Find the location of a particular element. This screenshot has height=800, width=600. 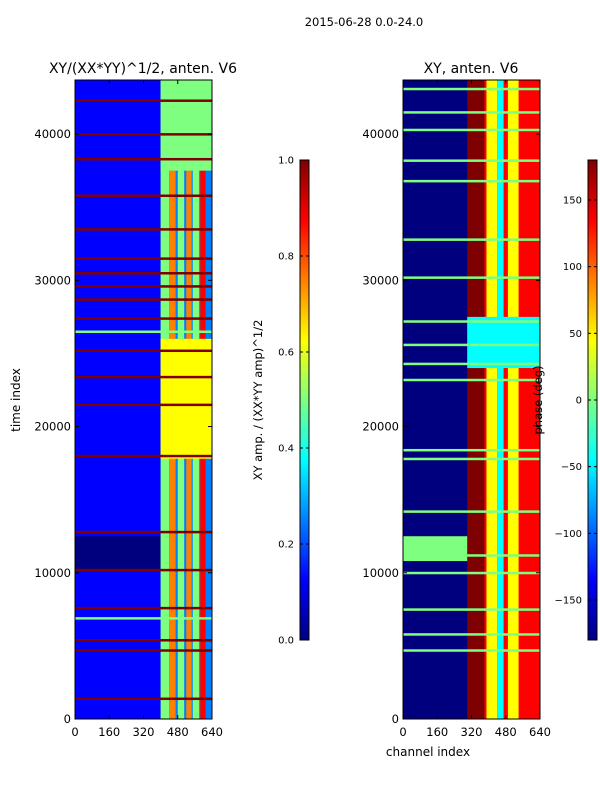

colorbar-tick-label: −50 is located at coordinates (571, 467).